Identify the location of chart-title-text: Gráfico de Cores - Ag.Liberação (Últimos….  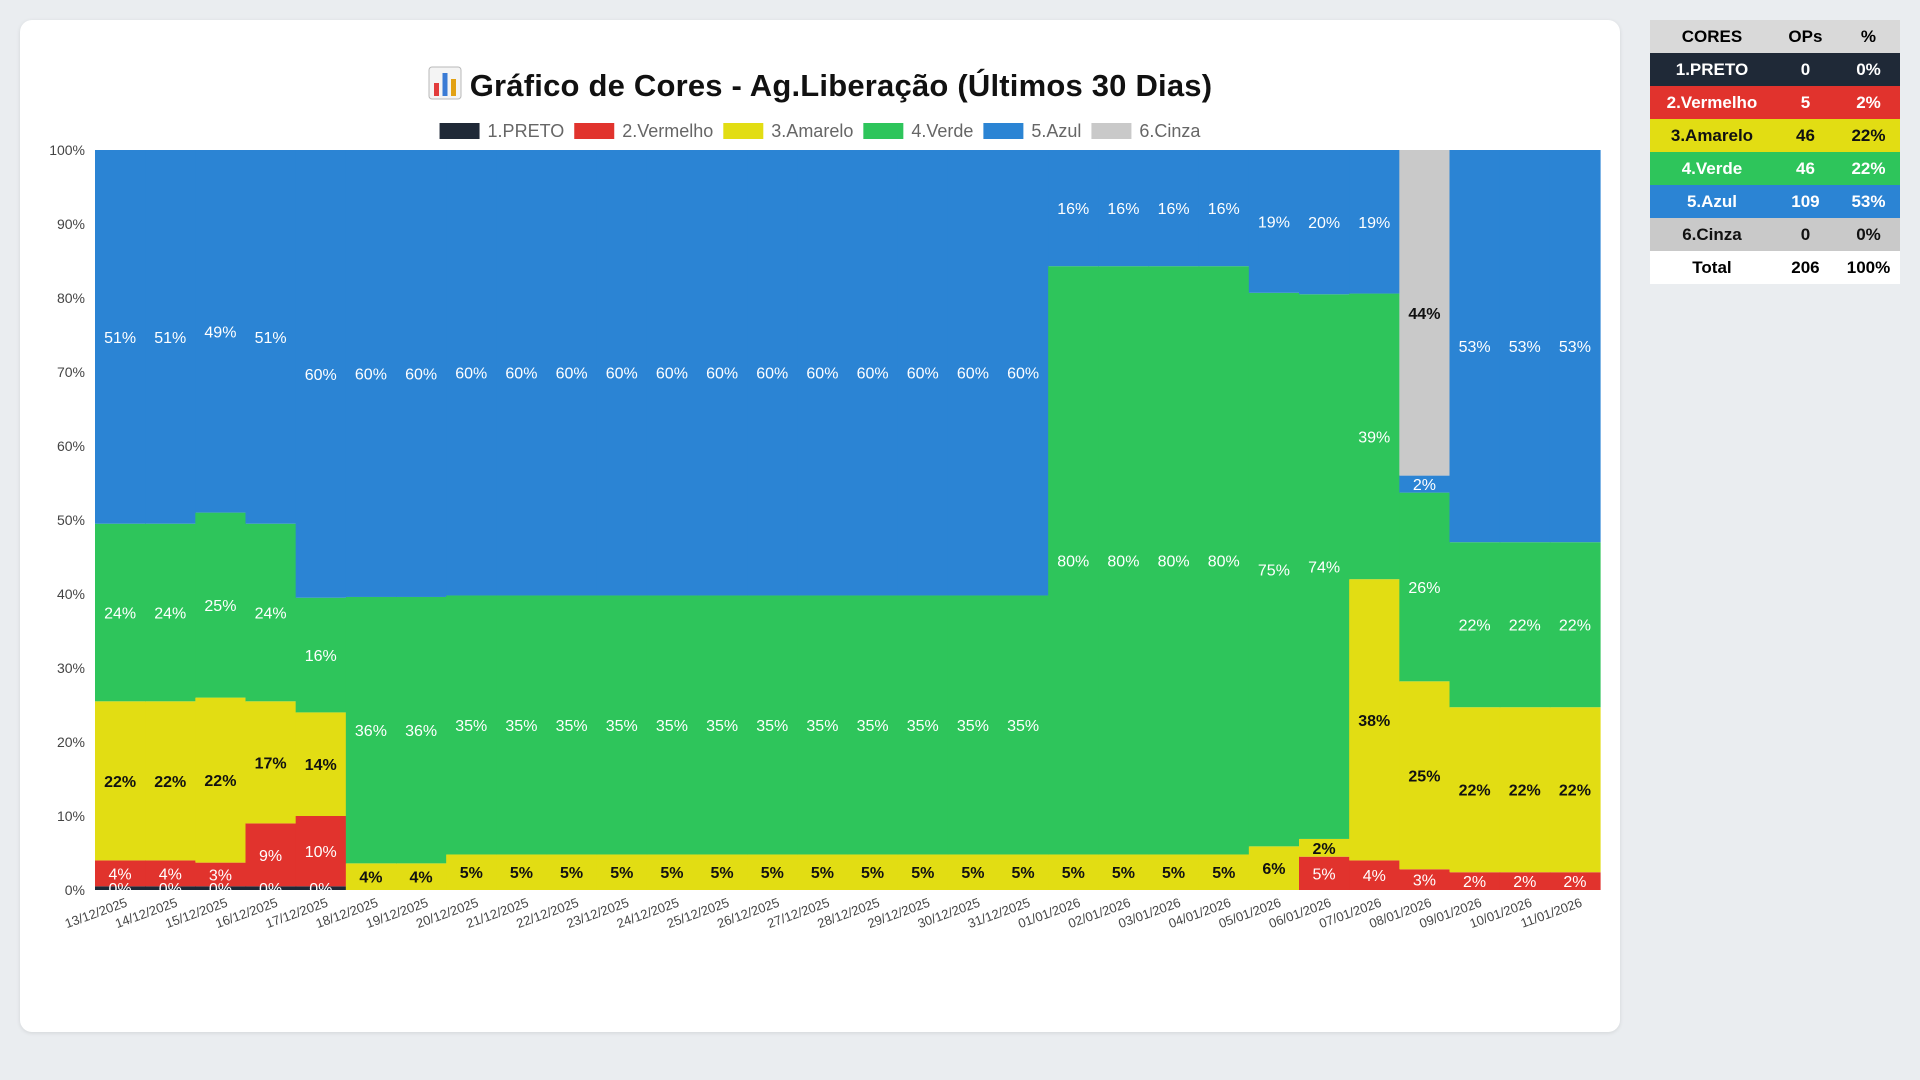
(841, 85).